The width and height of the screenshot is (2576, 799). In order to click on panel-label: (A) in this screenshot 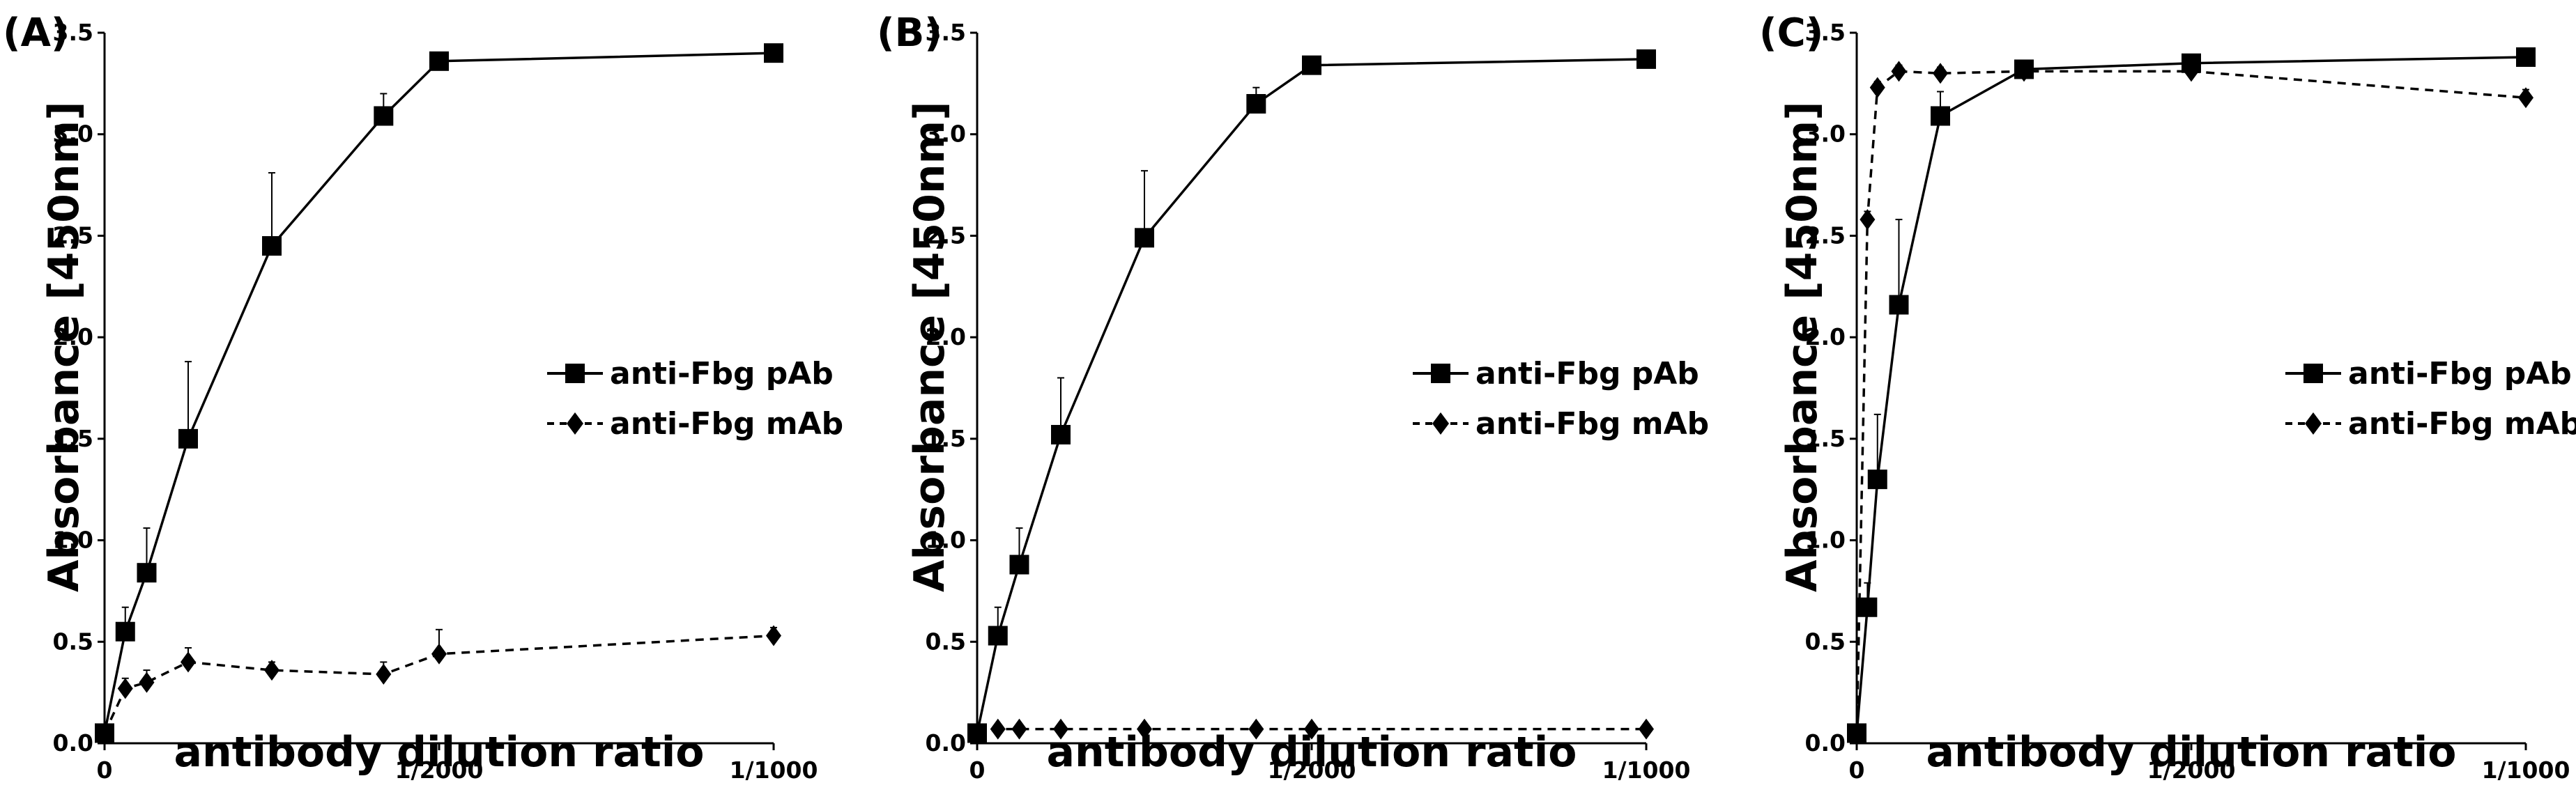, I will do `click(36, 33)`.